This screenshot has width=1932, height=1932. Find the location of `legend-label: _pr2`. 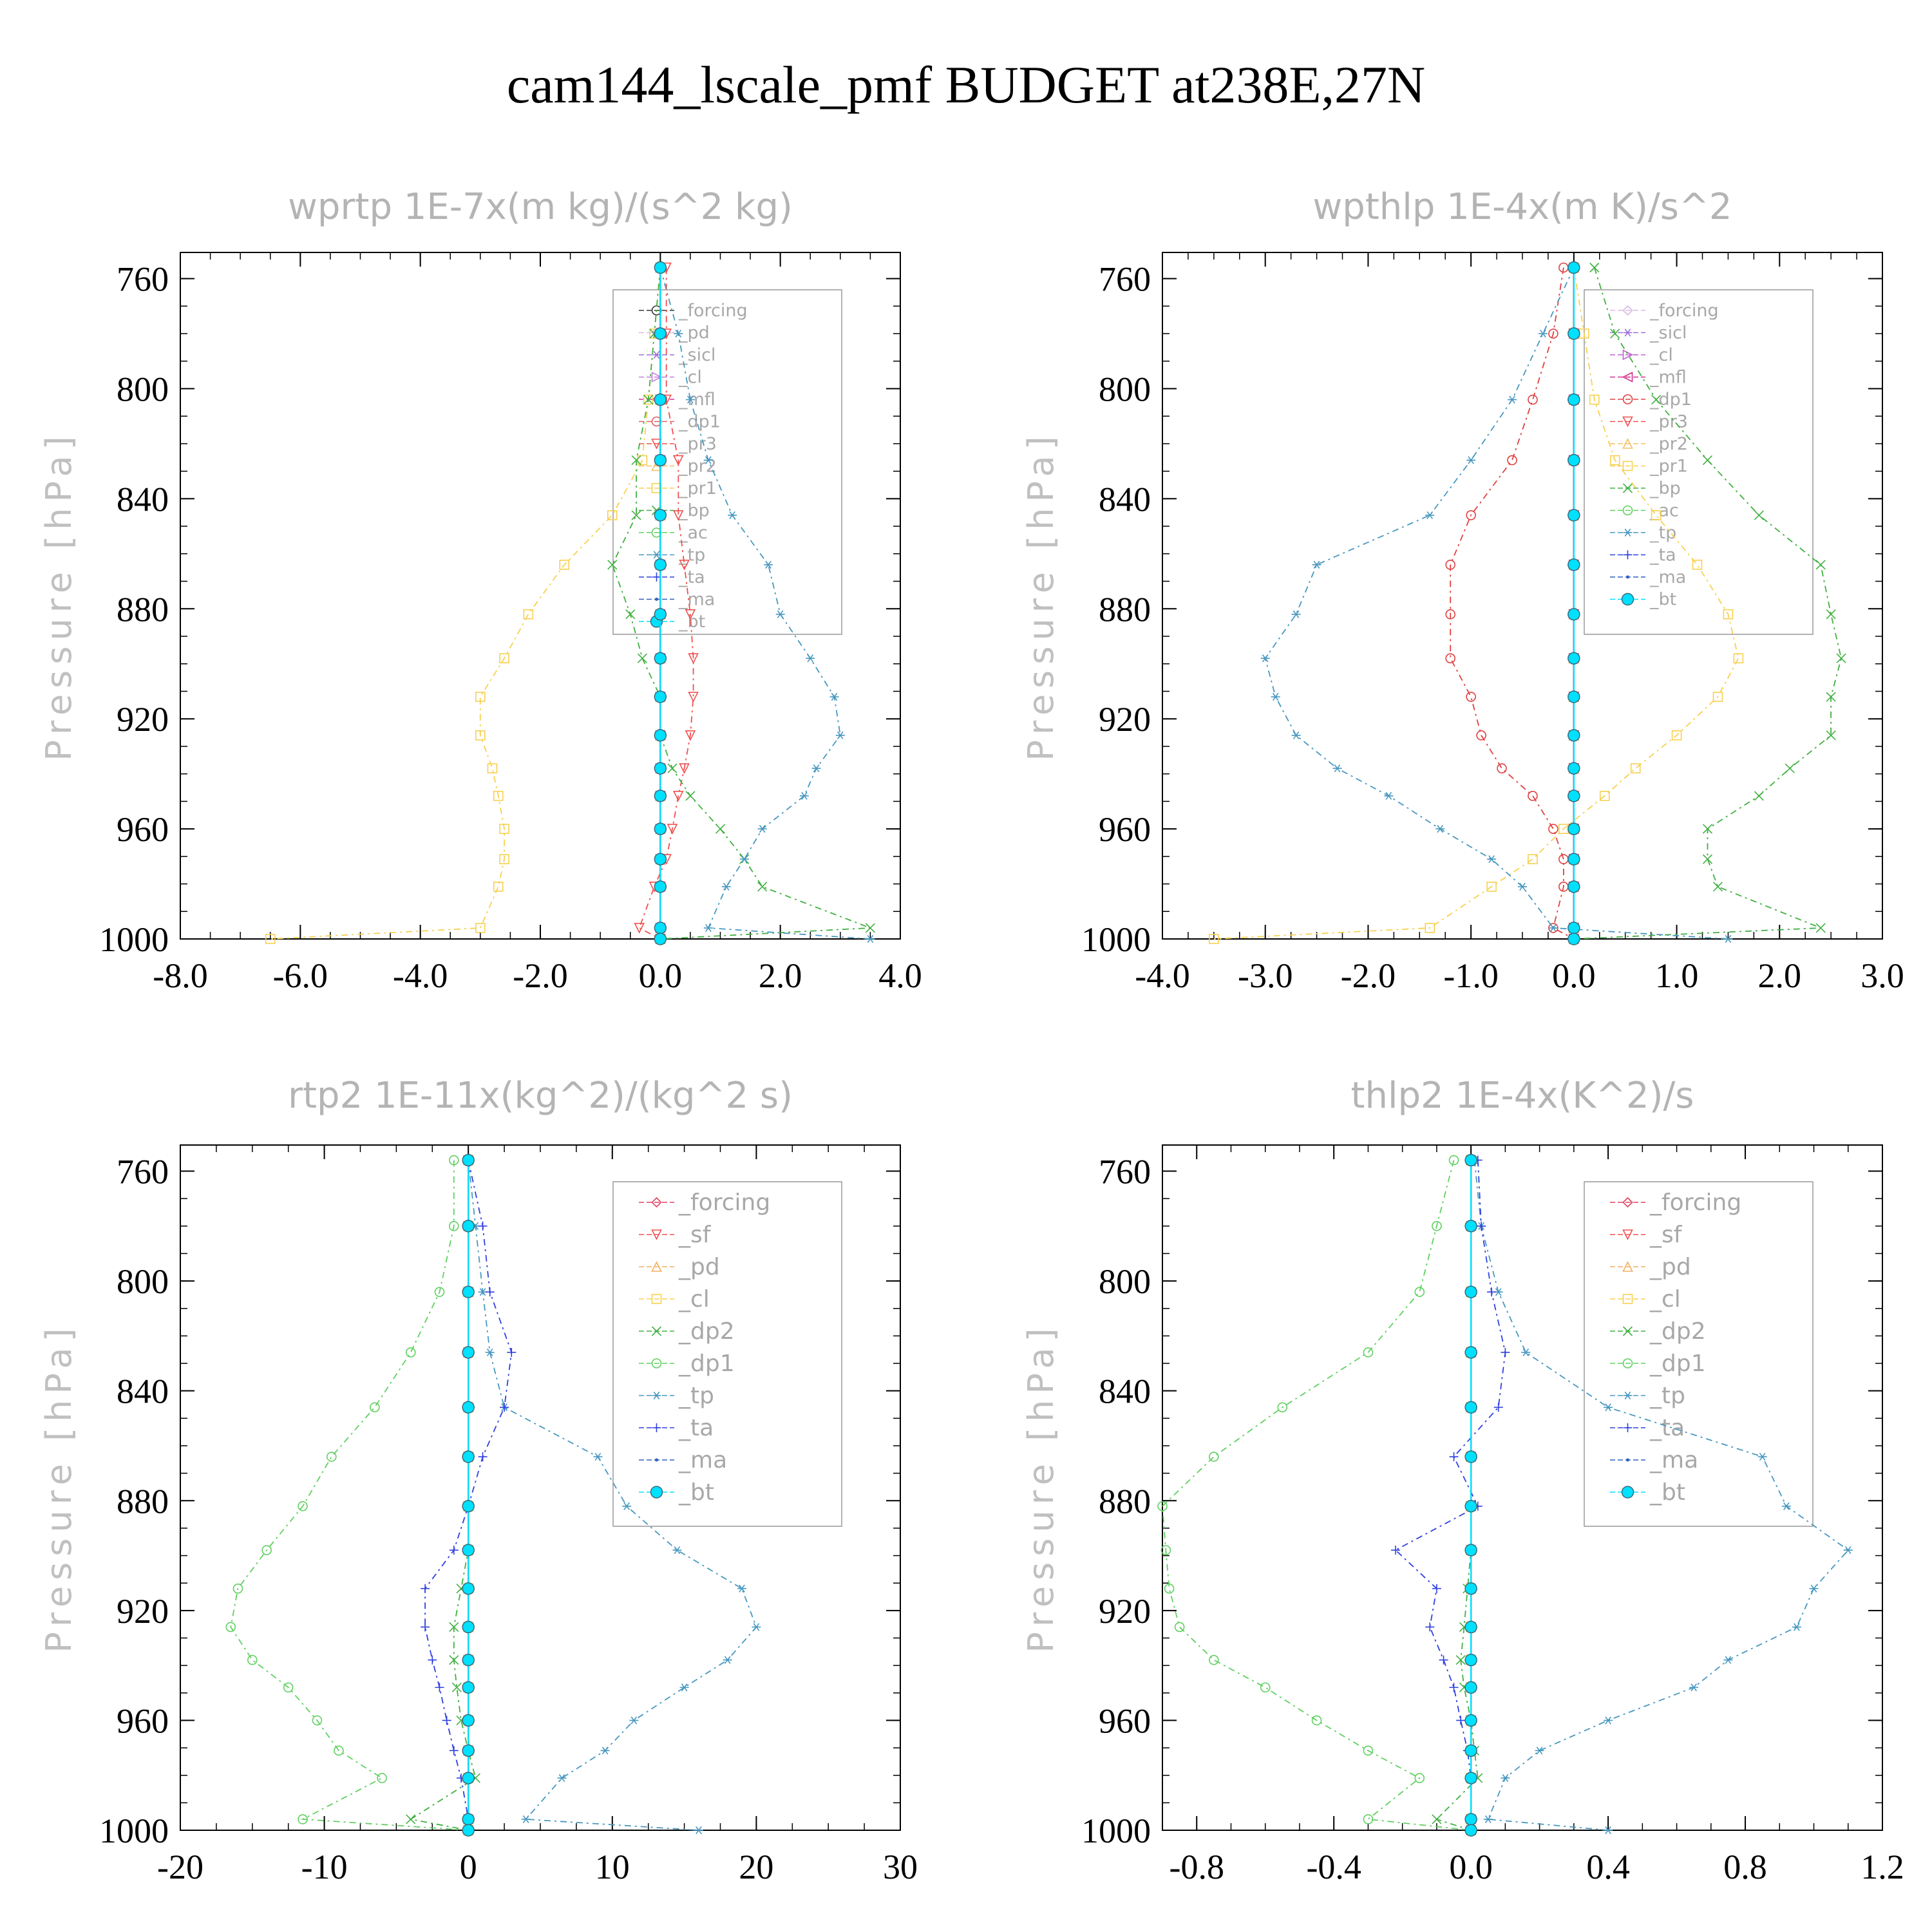

legend-label: _pr2 is located at coordinates (1669, 444).